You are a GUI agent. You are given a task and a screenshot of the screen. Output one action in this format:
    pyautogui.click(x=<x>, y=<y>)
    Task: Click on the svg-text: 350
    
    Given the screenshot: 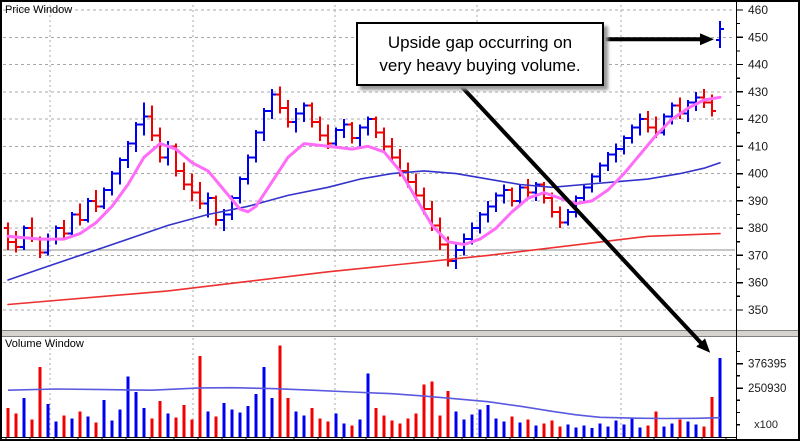 What is the action you would take?
    pyautogui.click(x=758, y=310)
    